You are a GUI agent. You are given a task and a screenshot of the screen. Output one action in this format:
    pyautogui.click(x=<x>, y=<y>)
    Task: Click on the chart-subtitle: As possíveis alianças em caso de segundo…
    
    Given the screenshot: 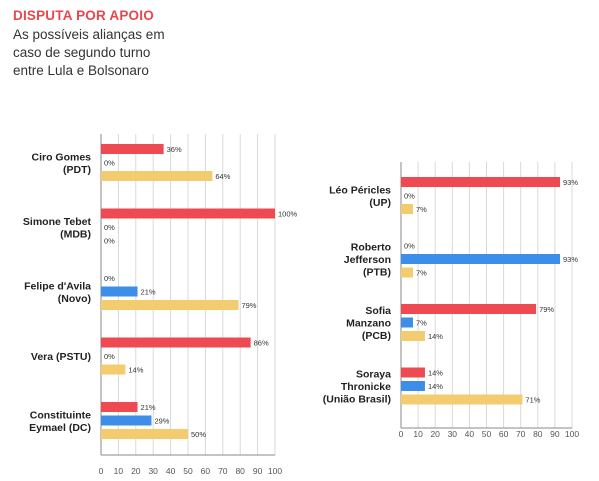 What is the action you would take?
    pyautogui.click(x=89, y=52)
    